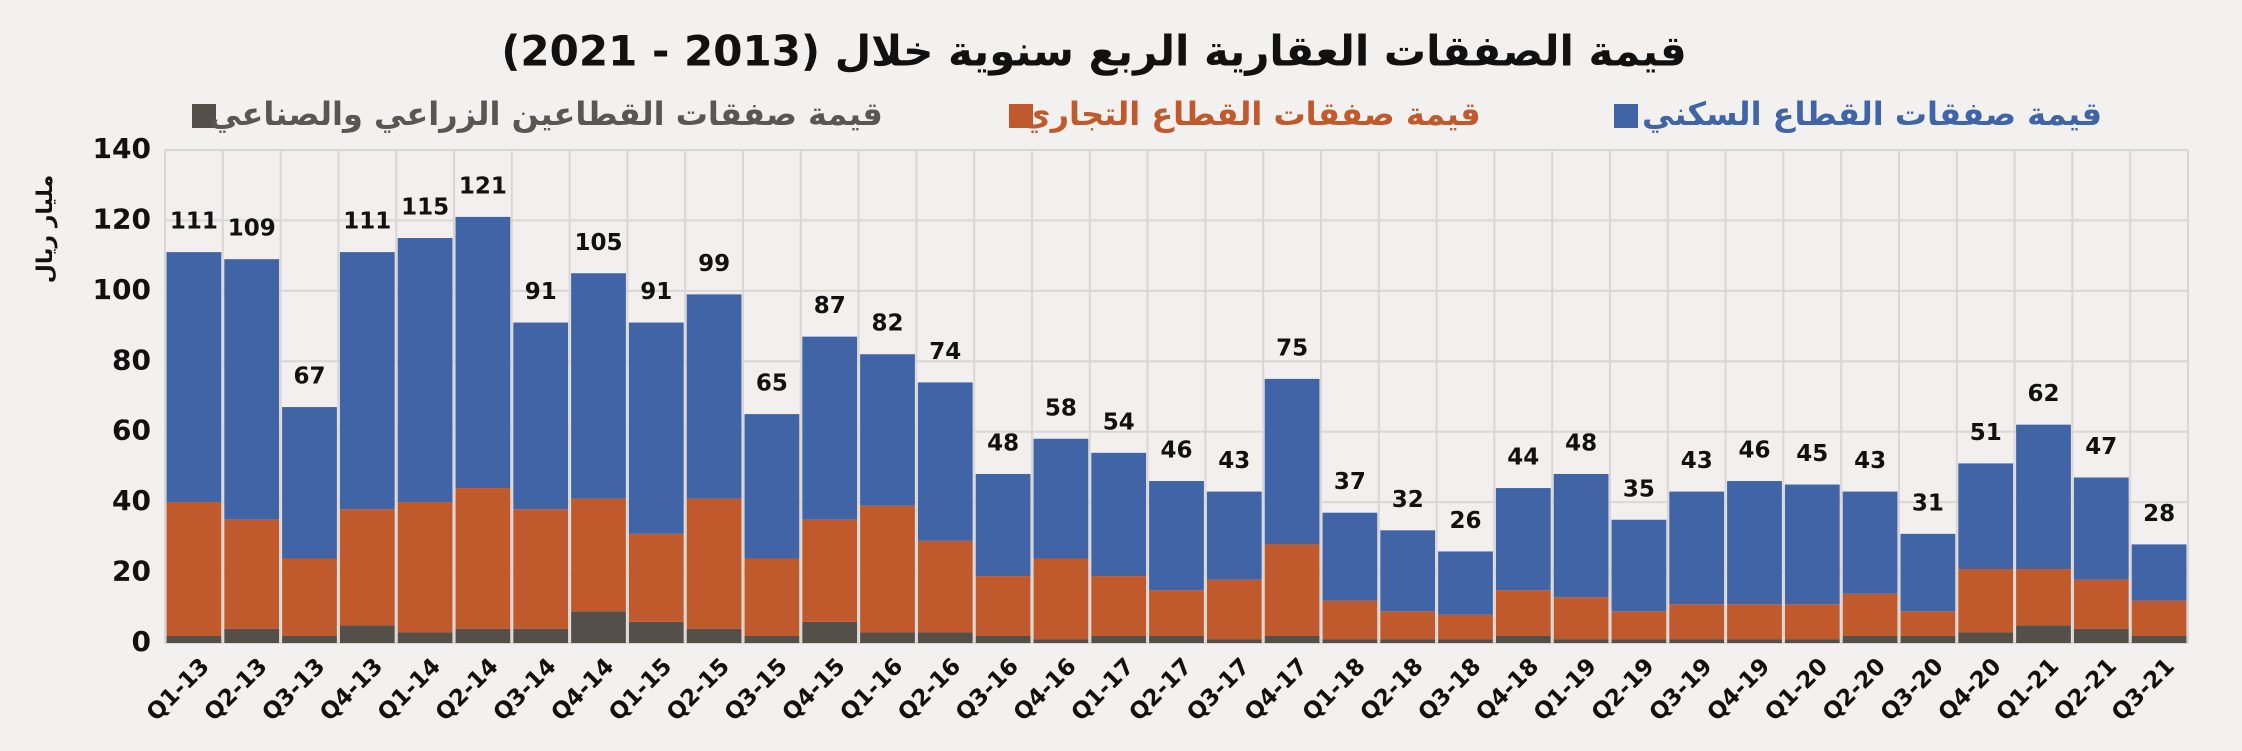  Describe the element at coordinates (1812, 454) in the screenshot. I see `total-label: 45` at that location.